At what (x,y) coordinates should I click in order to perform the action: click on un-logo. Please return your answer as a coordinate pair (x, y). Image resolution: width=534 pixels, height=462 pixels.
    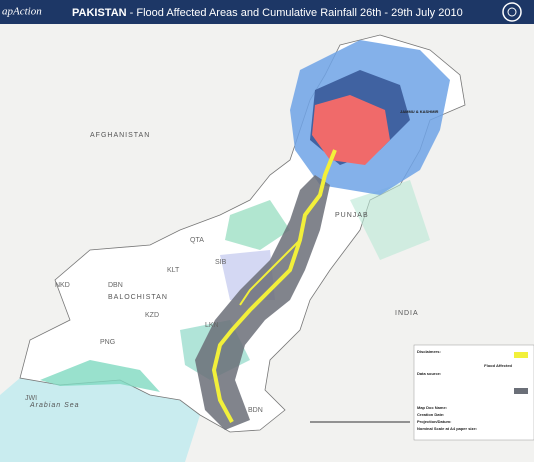
    Looking at the image, I should click on (512, 12).